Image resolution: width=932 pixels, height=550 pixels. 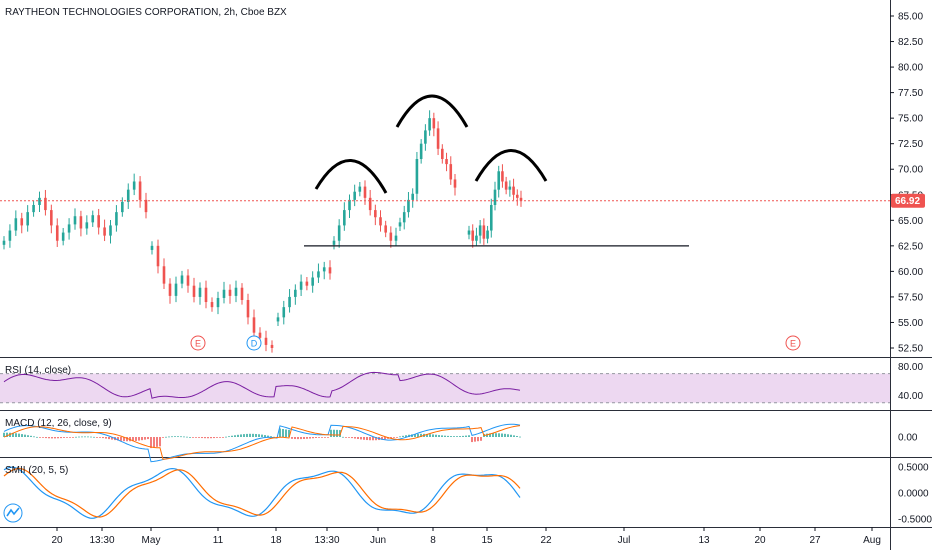 I want to click on tradingview-logo, so click(x=13, y=513).